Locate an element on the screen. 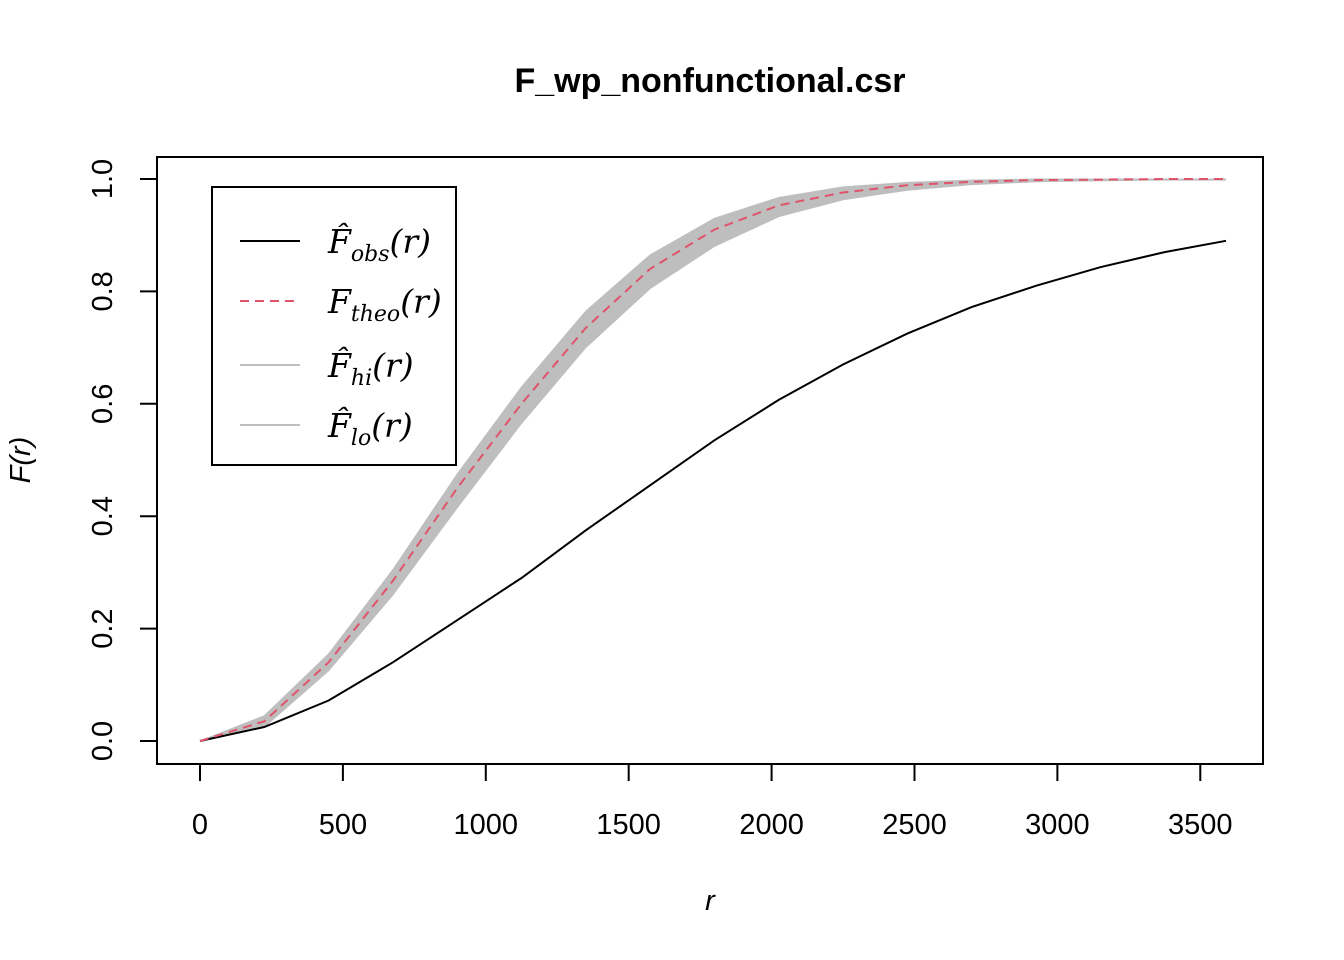 This screenshot has height=960, width=1344. x-tick-label: 0 is located at coordinates (200, 825).